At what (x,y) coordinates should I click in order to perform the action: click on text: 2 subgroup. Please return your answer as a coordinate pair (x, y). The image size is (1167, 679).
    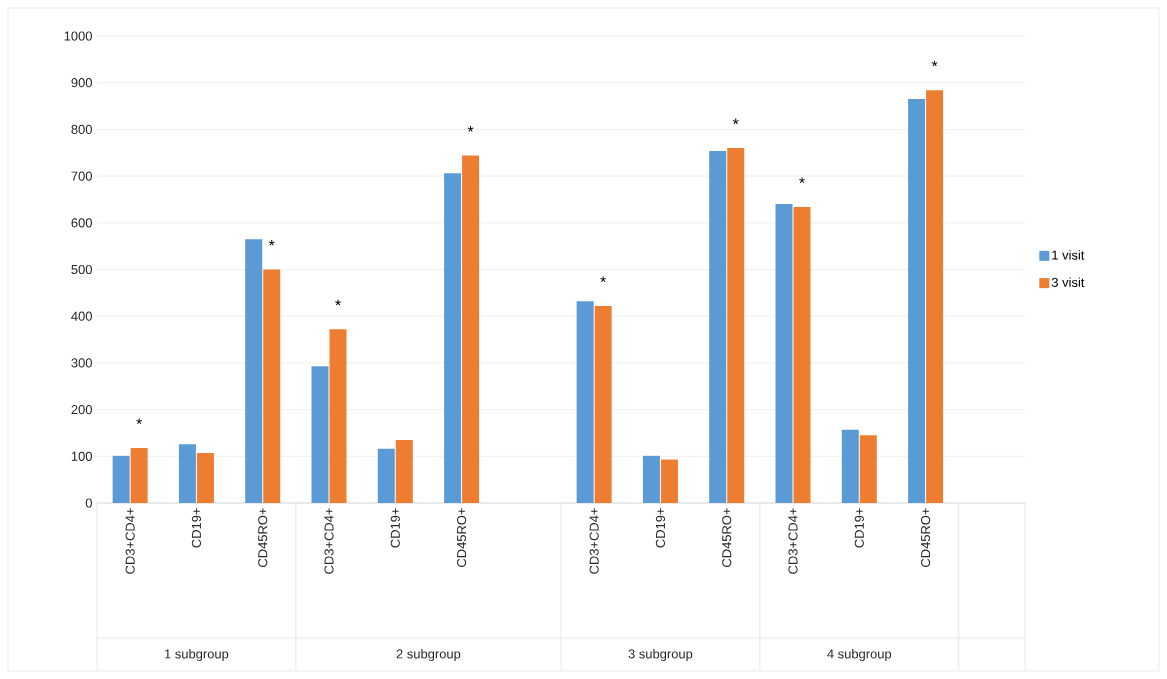
    Looking at the image, I should click on (428, 655).